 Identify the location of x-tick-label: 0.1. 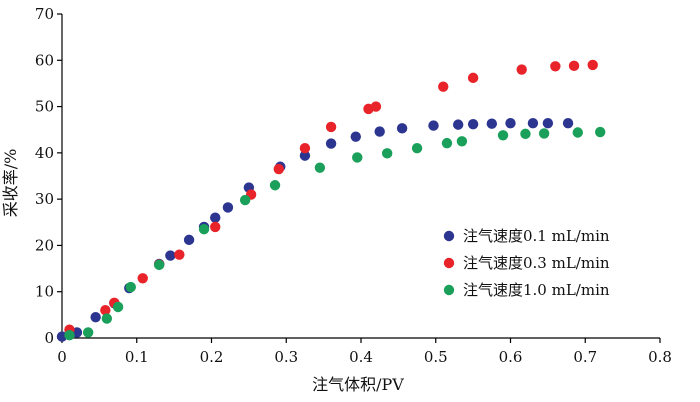
(137, 357).